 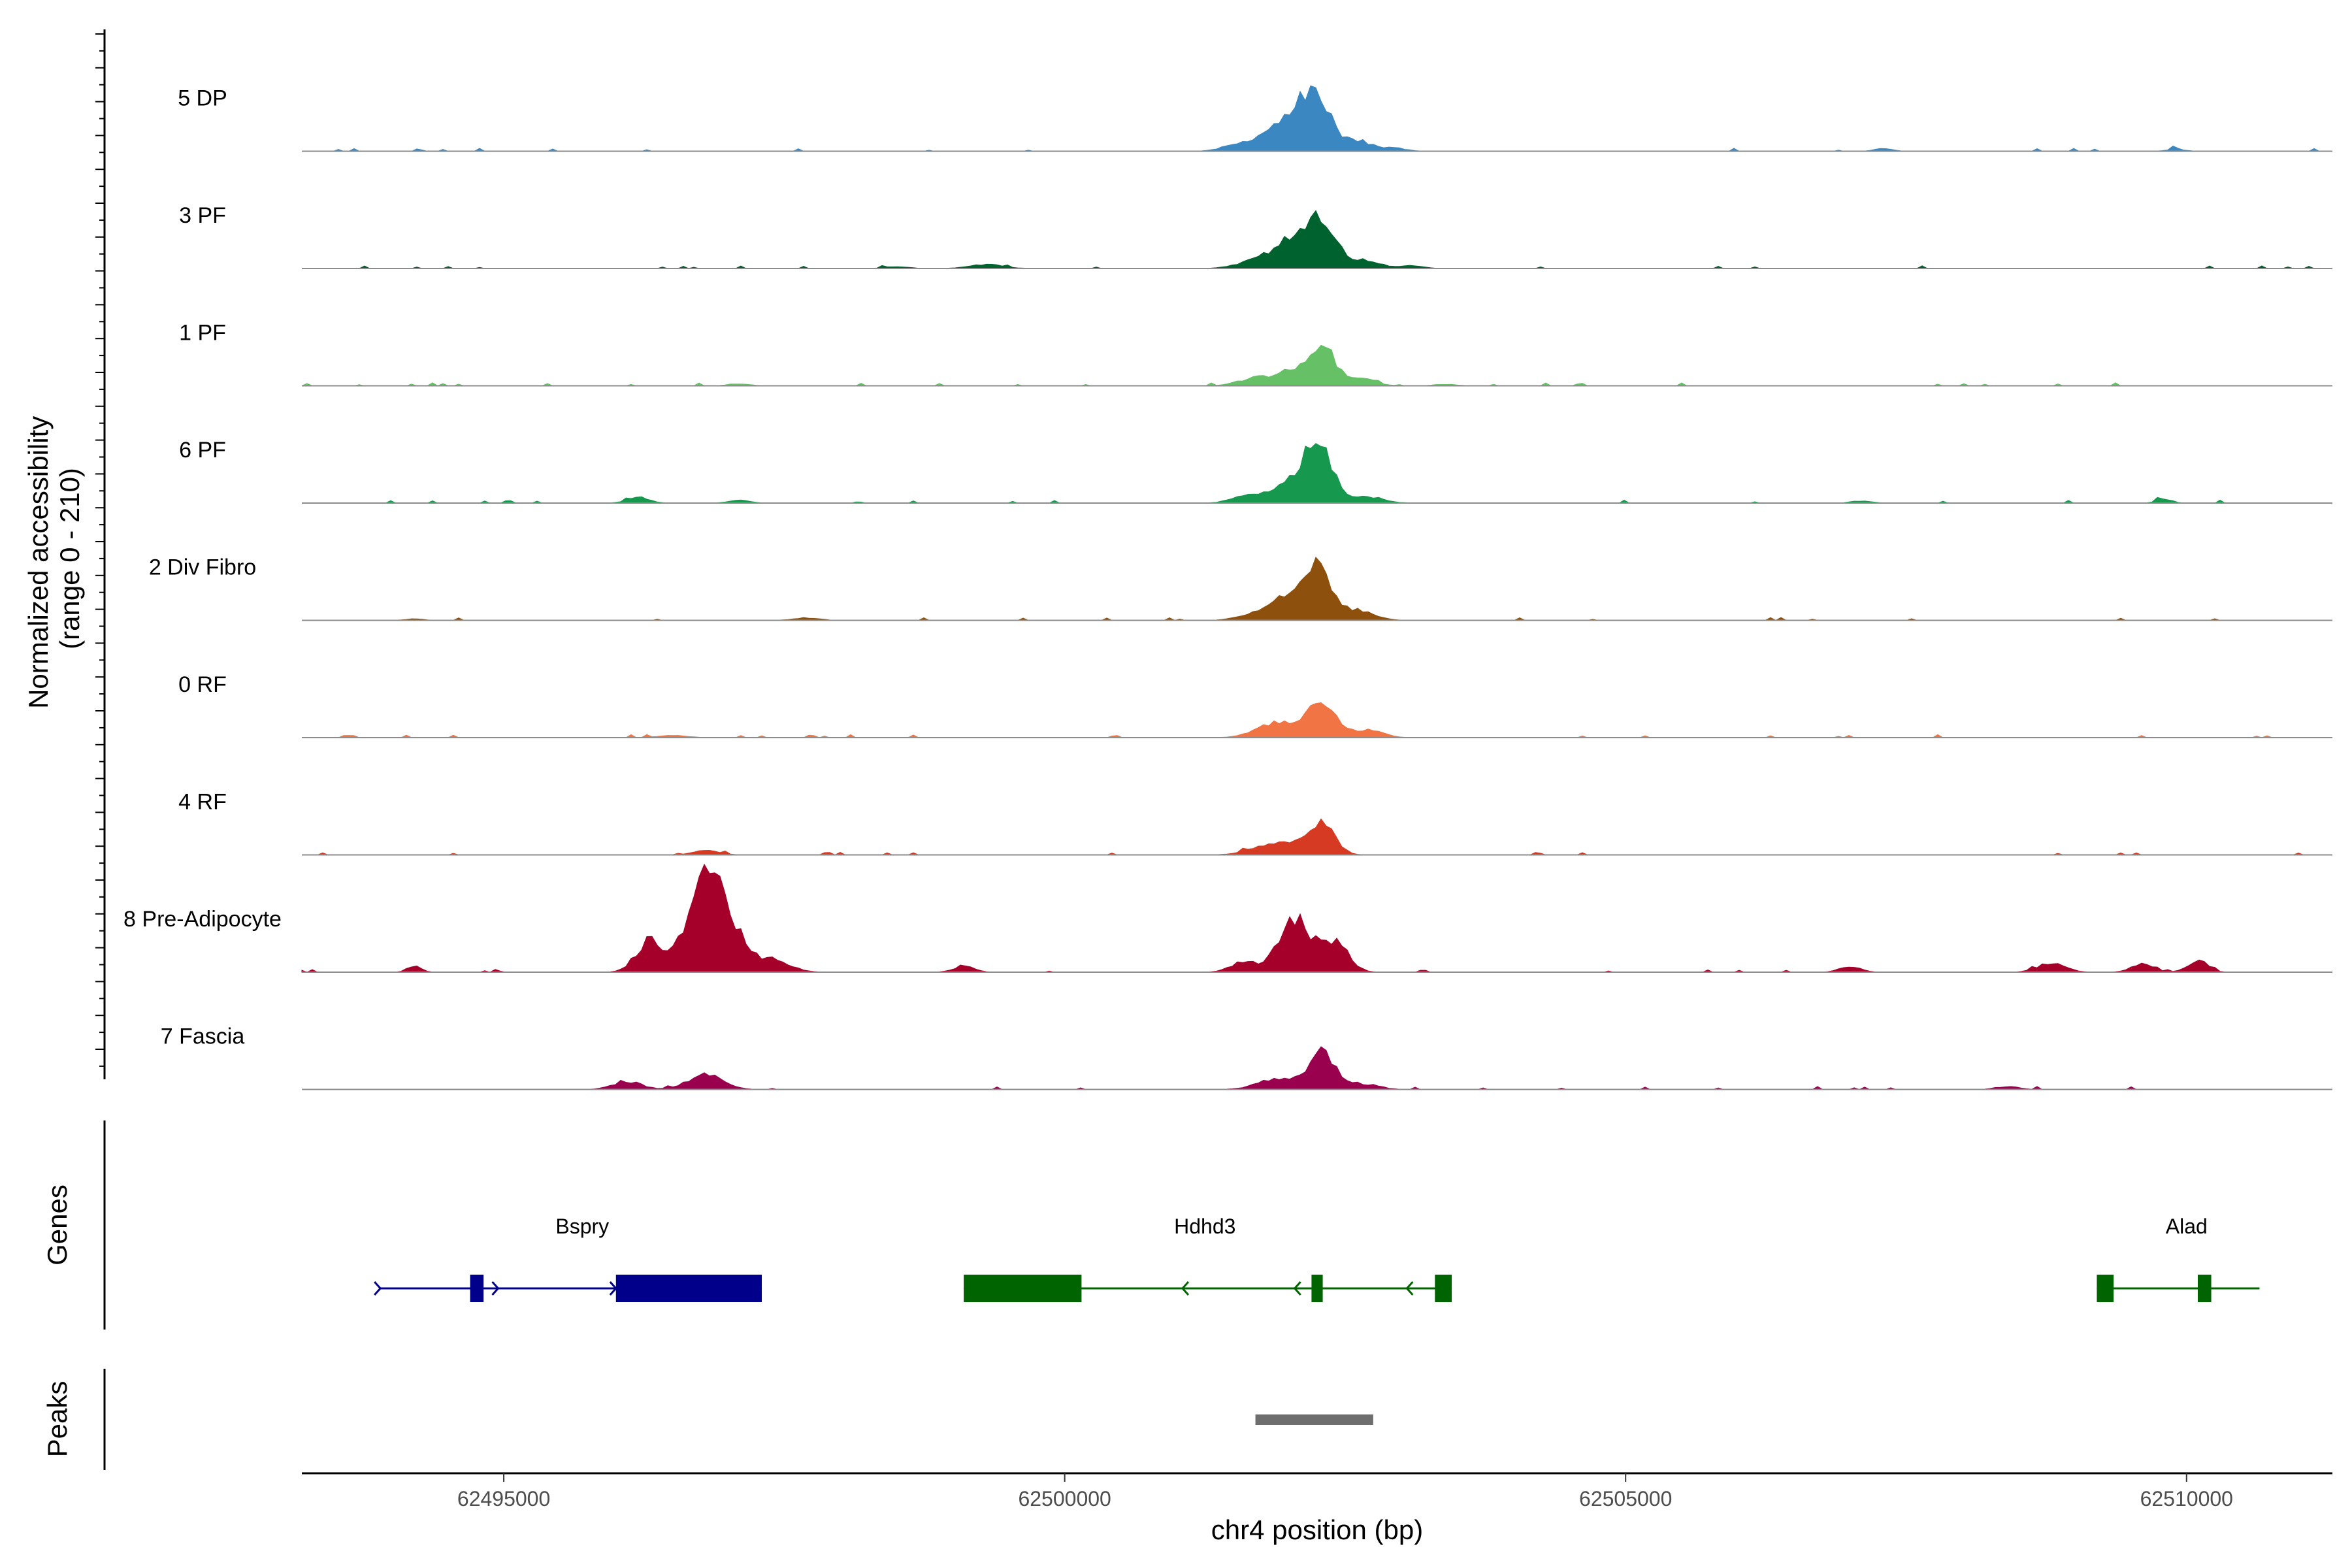 What do you see at coordinates (1204, 1226) in the screenshot?
I see `gene-label: Hdhd3` at bounding box center [1204, 1226].